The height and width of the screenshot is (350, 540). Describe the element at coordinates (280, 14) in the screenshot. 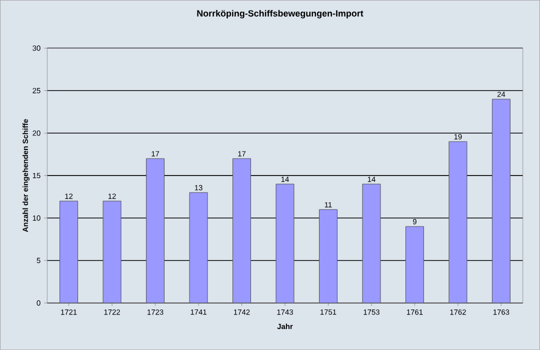

I see `chart-title: Norrköping-Schiffsbewegungen-Import` at that location.